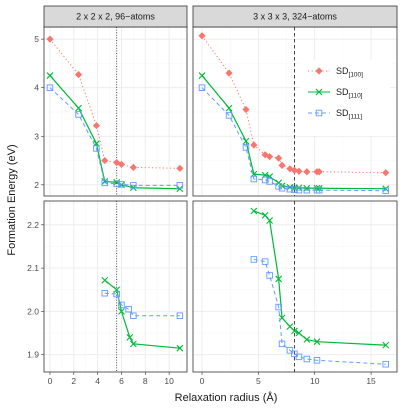 The width and height of the screenshot is (411, 411). I want to click on legend-label: SD[111], so click(349, 114).